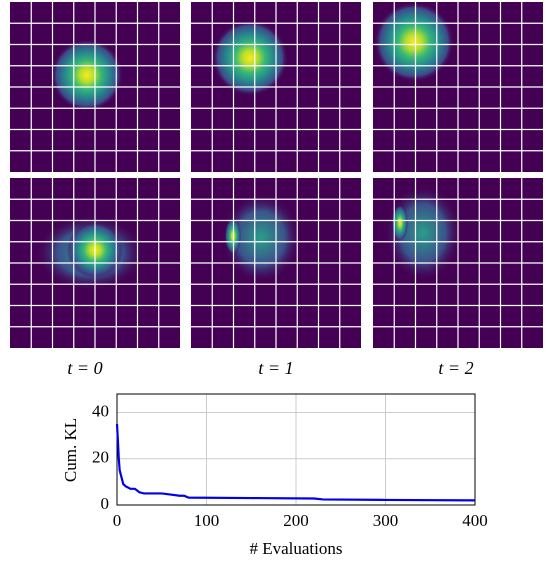 The image size is (546, 567). Describe the element at coordinates (207, 520) in the screenshot. I see `x-tick-label: 100` at that location.